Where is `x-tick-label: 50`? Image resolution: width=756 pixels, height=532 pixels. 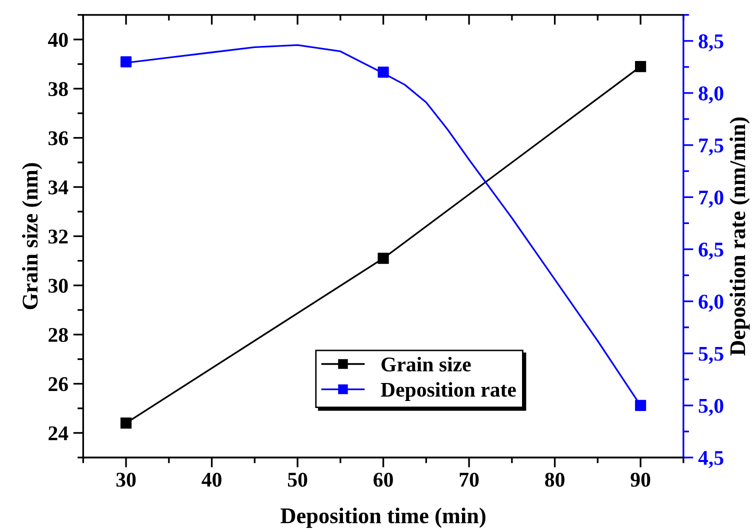 x-tick-label: 50 is located at coordinates (298, 479).